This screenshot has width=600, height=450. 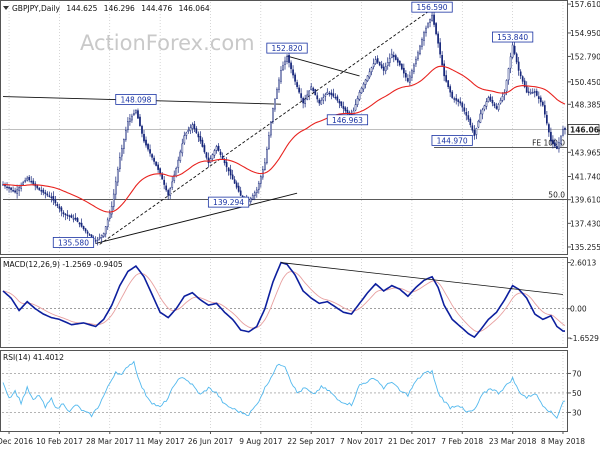 I want to click on x-tick-label: 10 Feb 2017, so click(x=59, y=441).